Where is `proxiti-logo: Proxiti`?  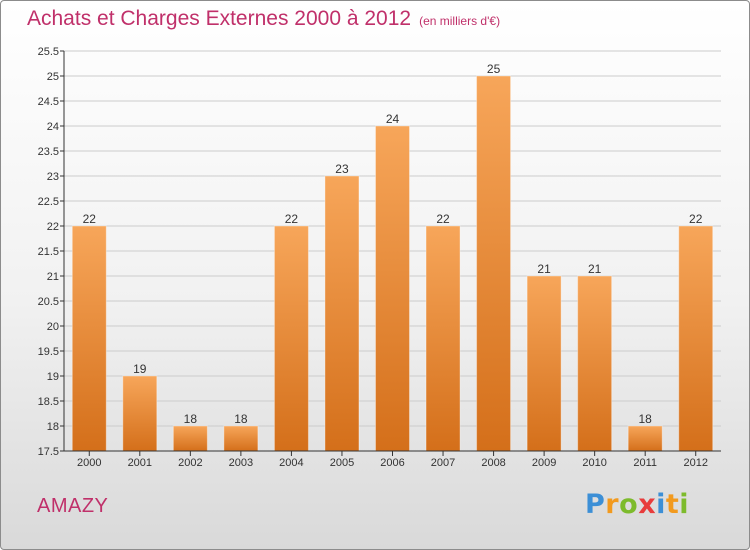 proxiti-logo: Proxiti is located at coordinates (637, 504).